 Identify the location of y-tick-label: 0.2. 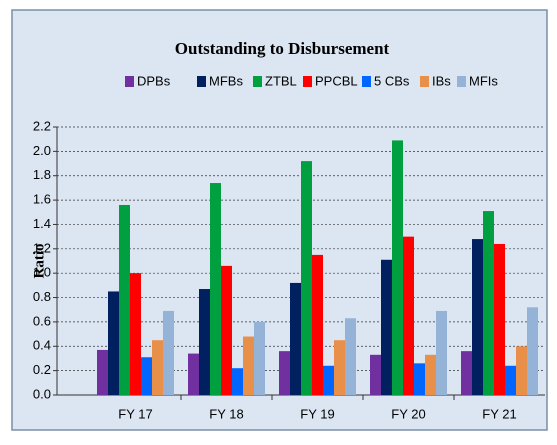
(42, 369).